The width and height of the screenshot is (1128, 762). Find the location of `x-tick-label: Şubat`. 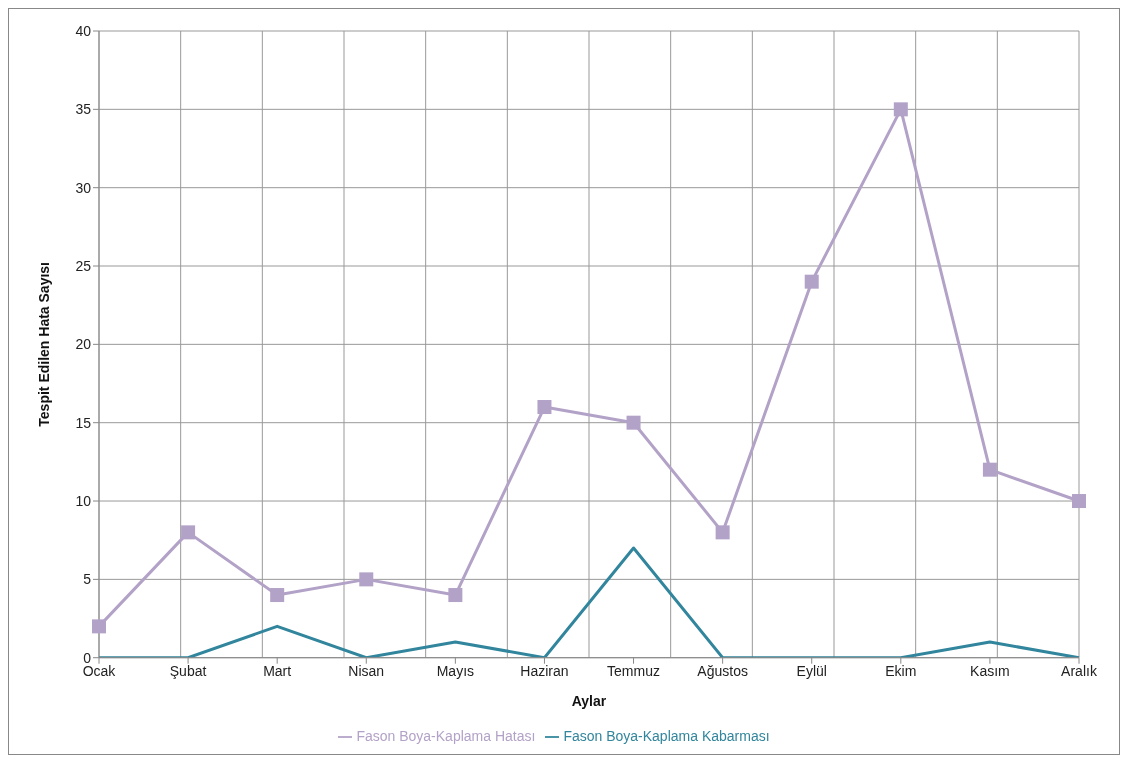

x-tick-label: Şubat is located at coordinates (188, 670).